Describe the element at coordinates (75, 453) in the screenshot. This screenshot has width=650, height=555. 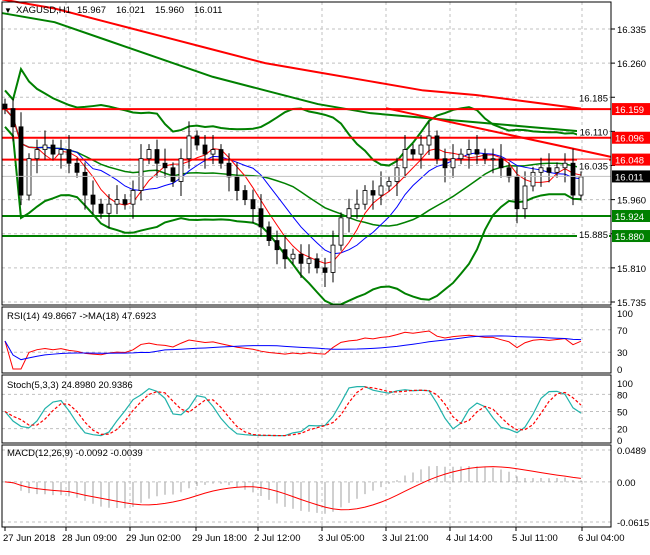
I see `macd-label: MACD(12,26,9) -0.0092 -0.0039` at that location.